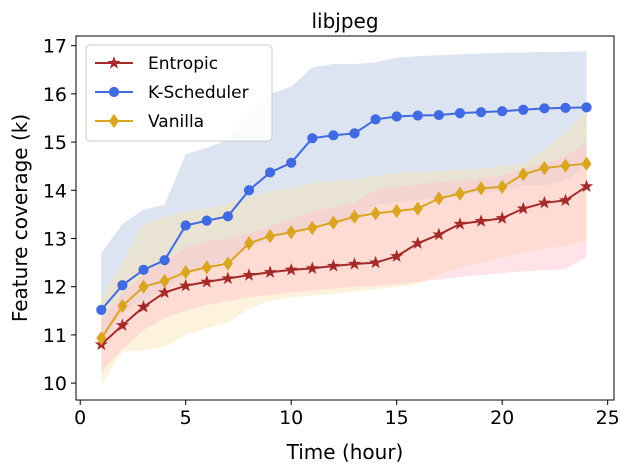  Describe the element at coordinates (55, 288) in the screenshot. I see `y-tick-label: 12` at that location.